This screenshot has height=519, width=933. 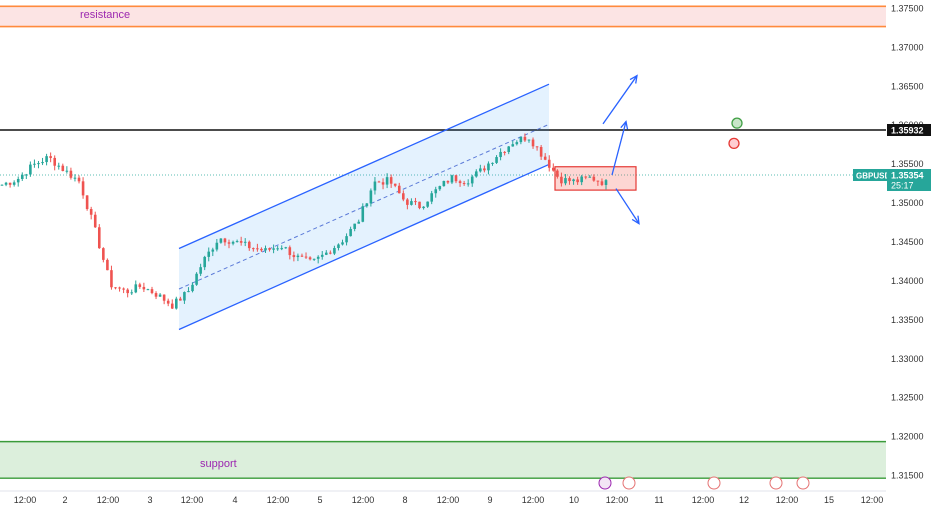 I want to click on channel-lower-line, so click(x=364, y=247).